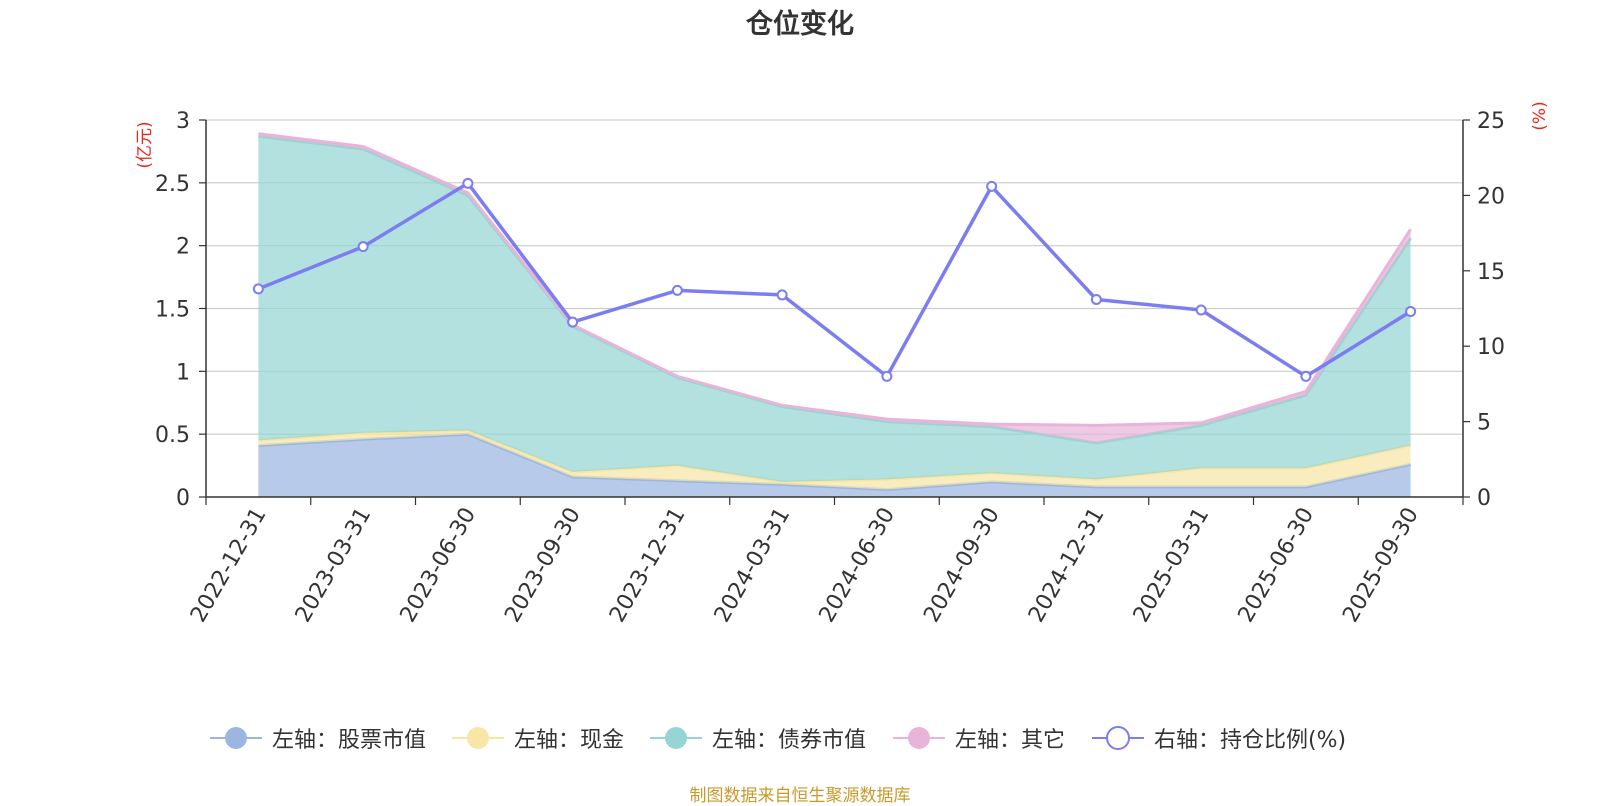  What do you see at coordinates (1276, 565) in the screenshot?
I see `x-axis-tick-label: 2025-06-30` at bounding box center [1276, 565].